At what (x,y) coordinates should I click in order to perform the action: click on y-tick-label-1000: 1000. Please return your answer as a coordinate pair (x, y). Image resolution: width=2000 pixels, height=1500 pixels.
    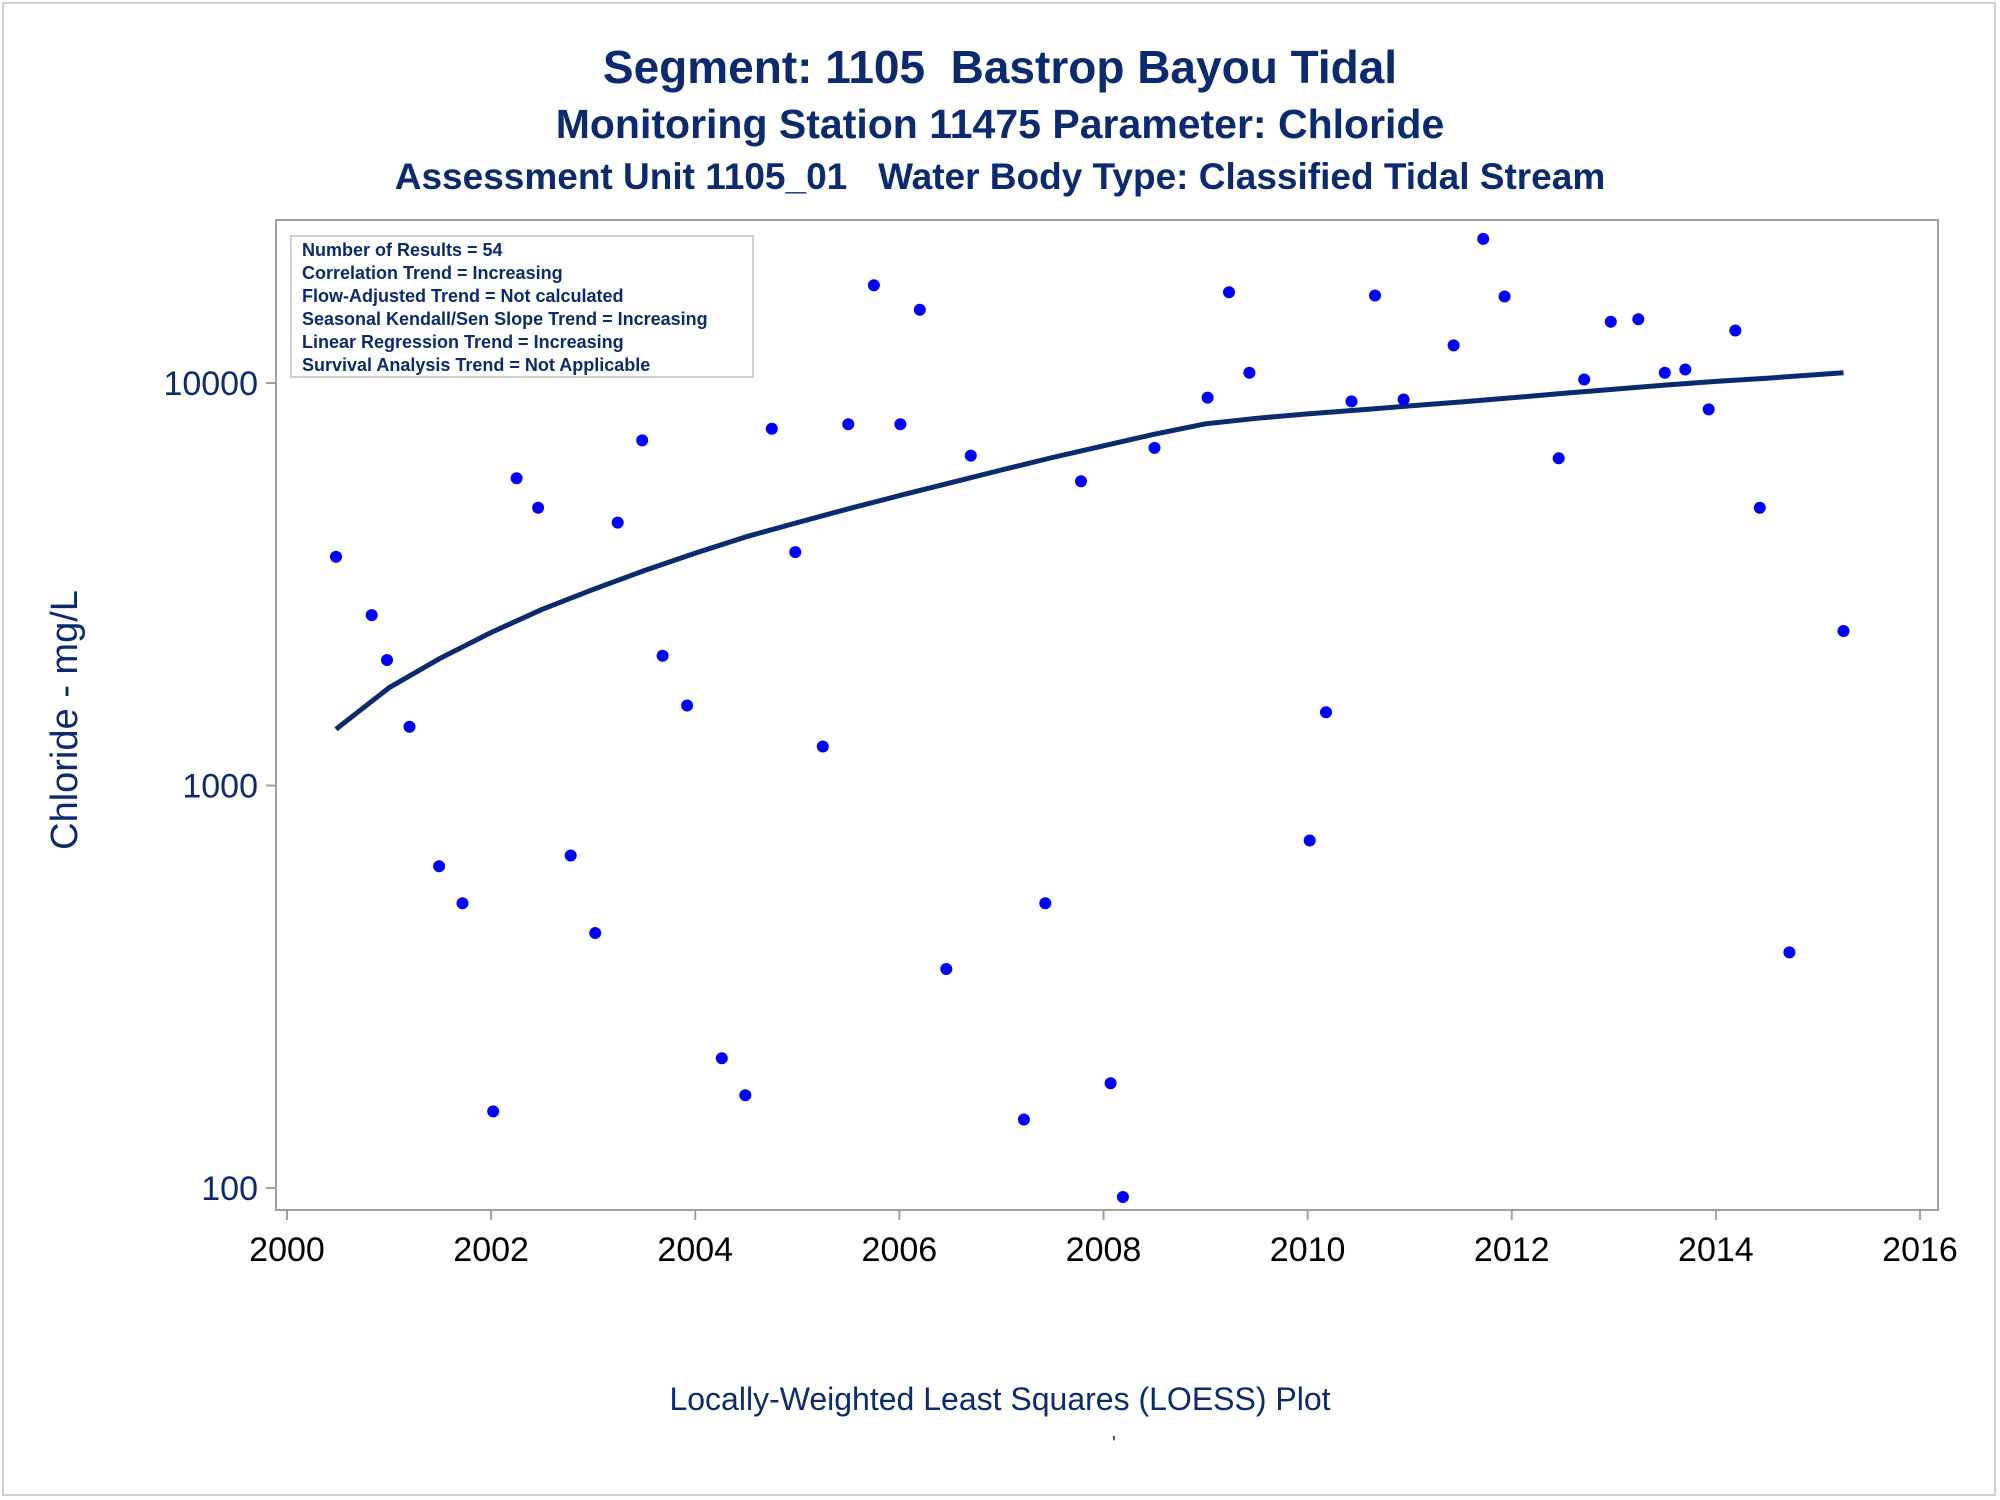
    Looking at the image, I should click on (220, 787).